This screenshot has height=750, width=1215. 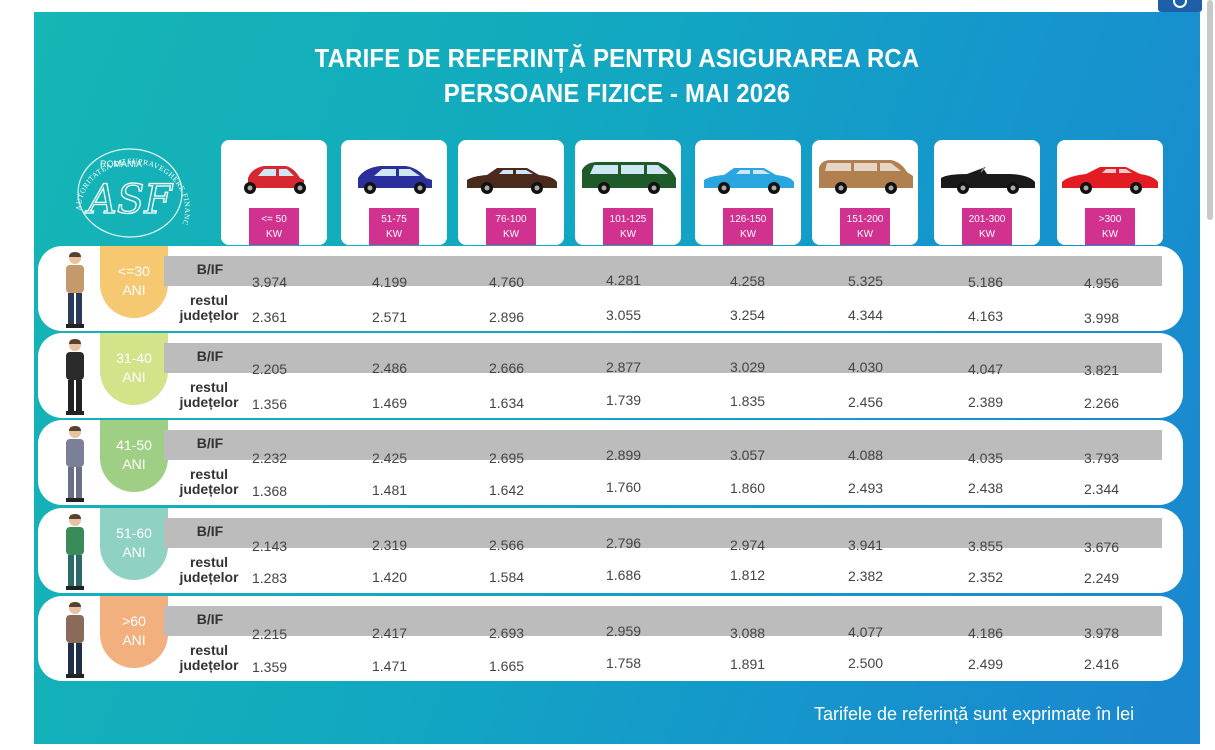 I want to click on kw-tag: 101-125 KW, so click(x=628, y=226).